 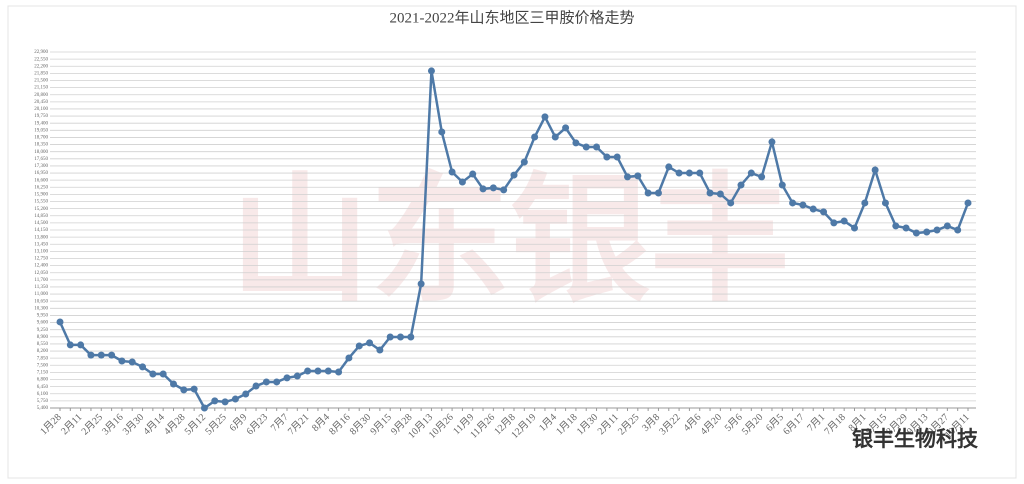 What do you see at coordinates (43, 401) in the screenshot?
I see `y-tick-label: 5,750` at bounding box center [43, 401].